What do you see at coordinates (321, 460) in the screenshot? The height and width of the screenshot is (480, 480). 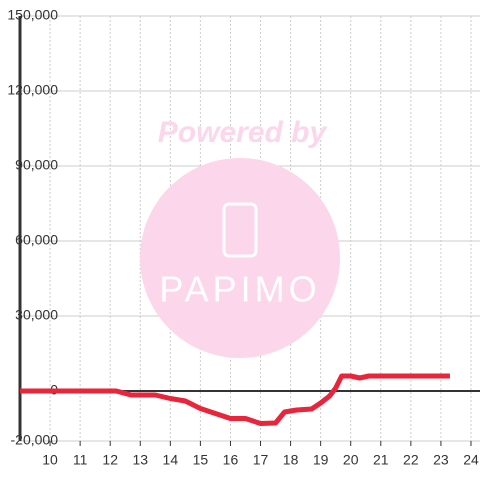 I see `x-tick-label: 19` at bounding box center [321, 460].